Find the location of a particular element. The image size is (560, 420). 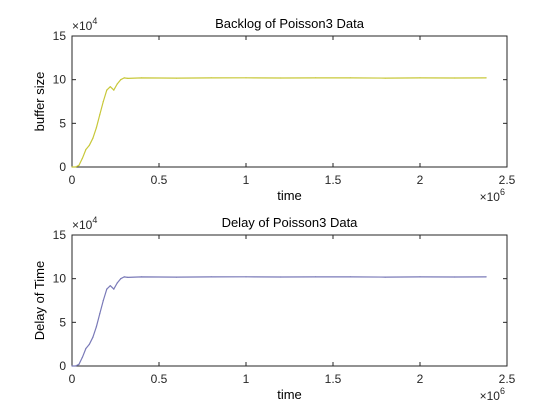

y-axis-label: buffer size is located at coordinates (39, 102).